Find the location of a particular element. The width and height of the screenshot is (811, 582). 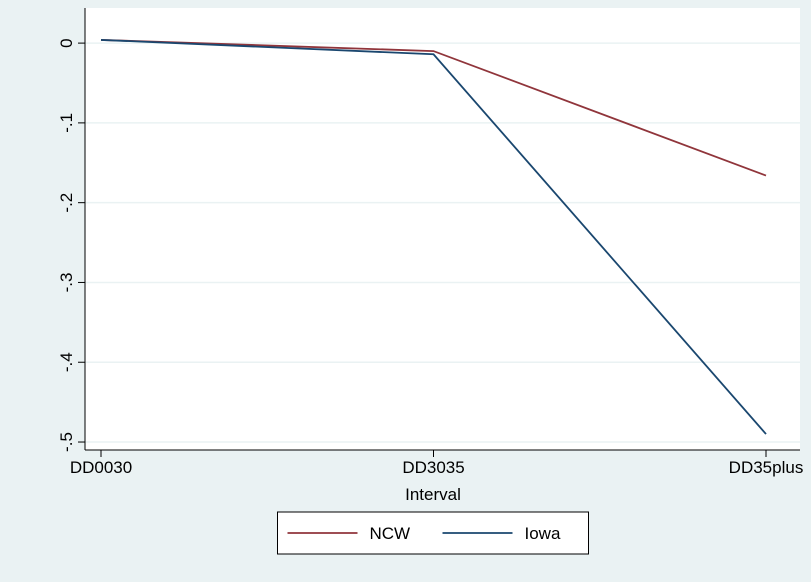

y-tick-label: -.4 is located at coordinates (66, 362).